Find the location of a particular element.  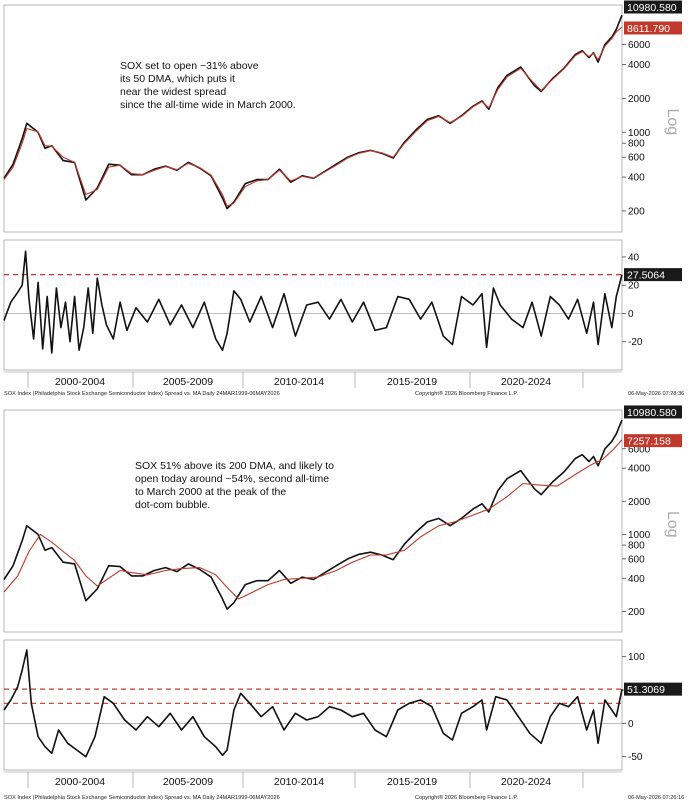

y-tick-label: 20 is located at coordinates (634, 286).